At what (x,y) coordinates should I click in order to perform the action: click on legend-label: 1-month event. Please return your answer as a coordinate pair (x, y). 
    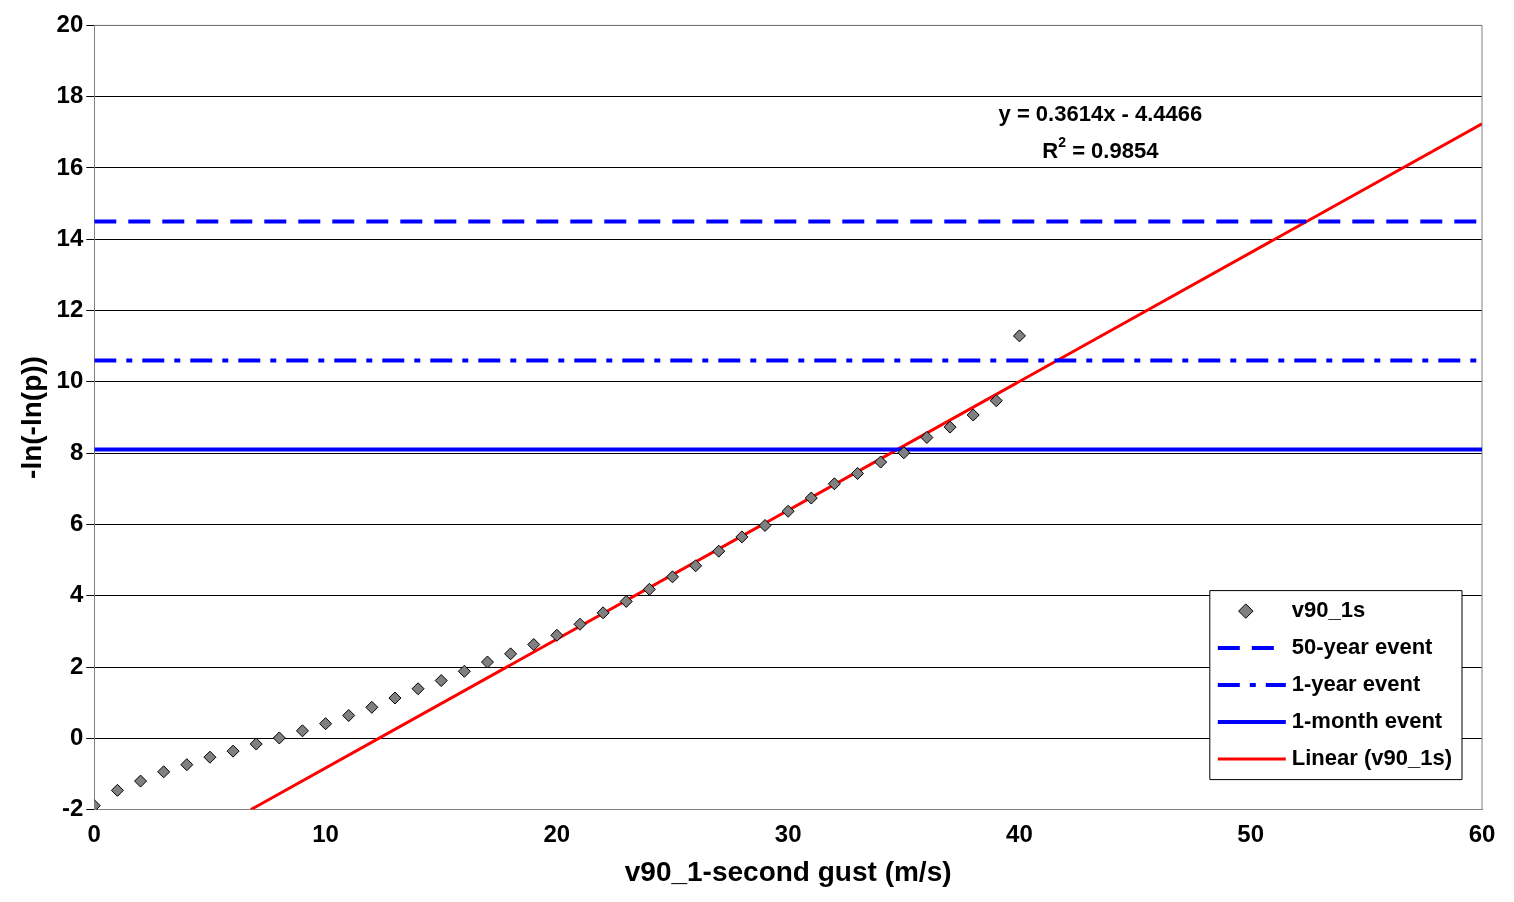
    Looking at the image, I should click on (1367, 721).